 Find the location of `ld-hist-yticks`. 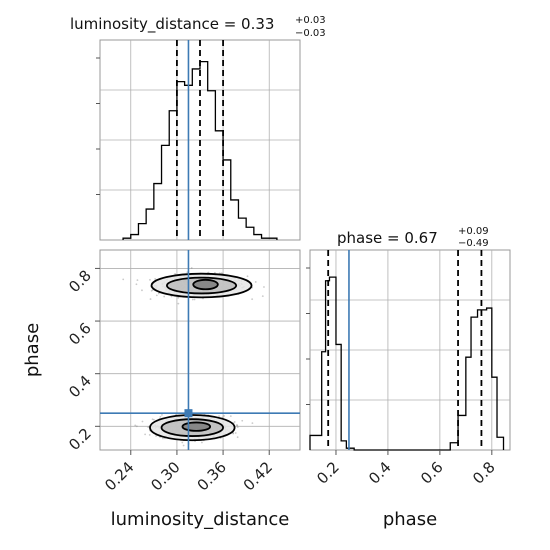

ld-hist-yticks is located at coordinates (98, 126).